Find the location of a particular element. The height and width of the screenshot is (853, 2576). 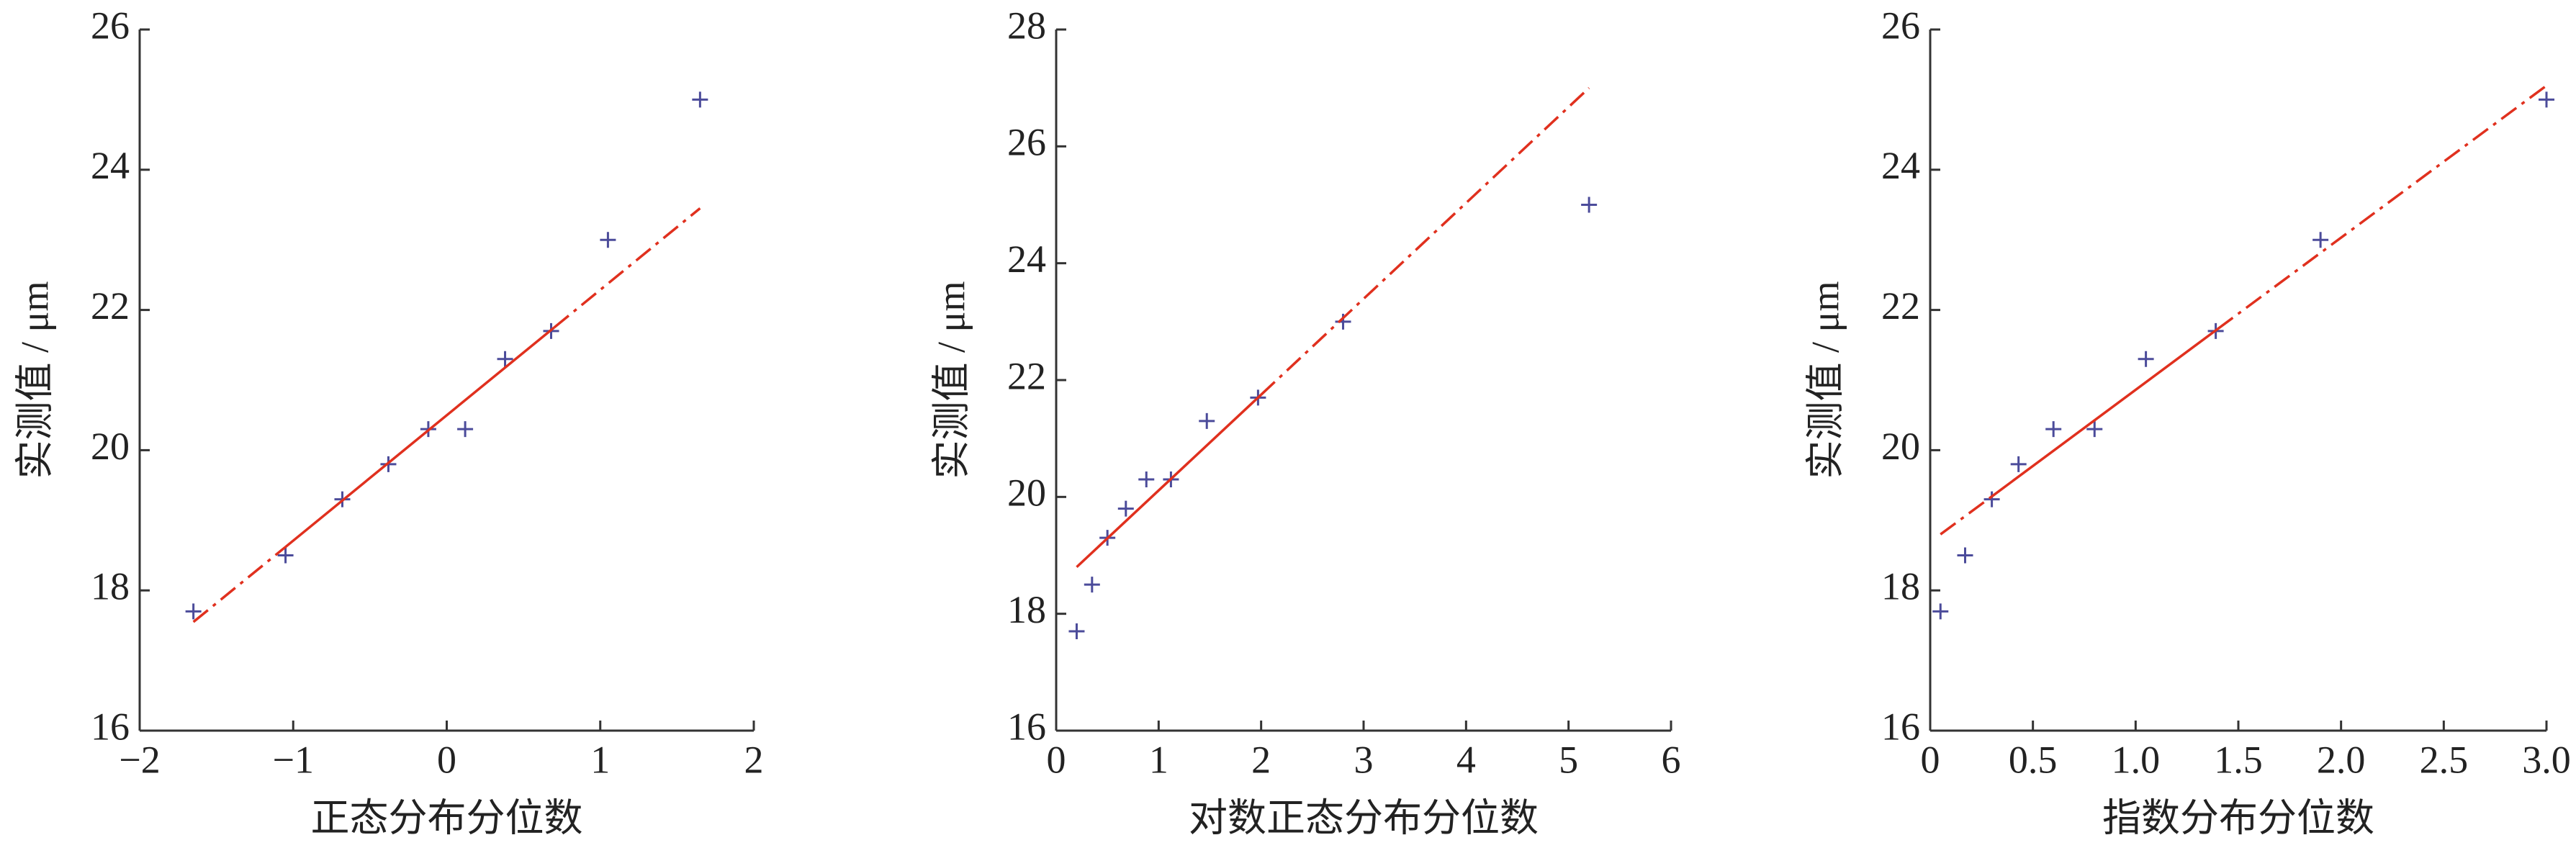

y-tick-label: 28 is located at coordinates (1026, 25).